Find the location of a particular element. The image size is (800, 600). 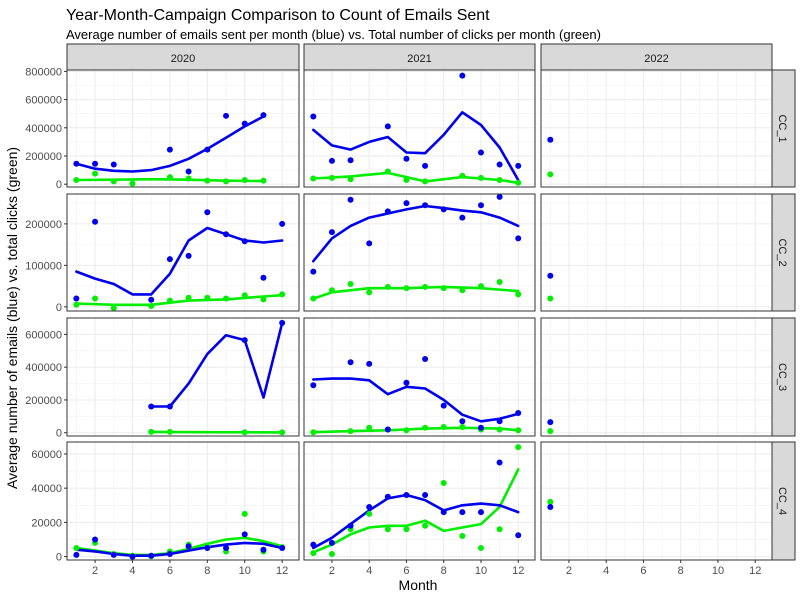

column-strip-label-2022: 2022 is located at coordinates (656, 59).